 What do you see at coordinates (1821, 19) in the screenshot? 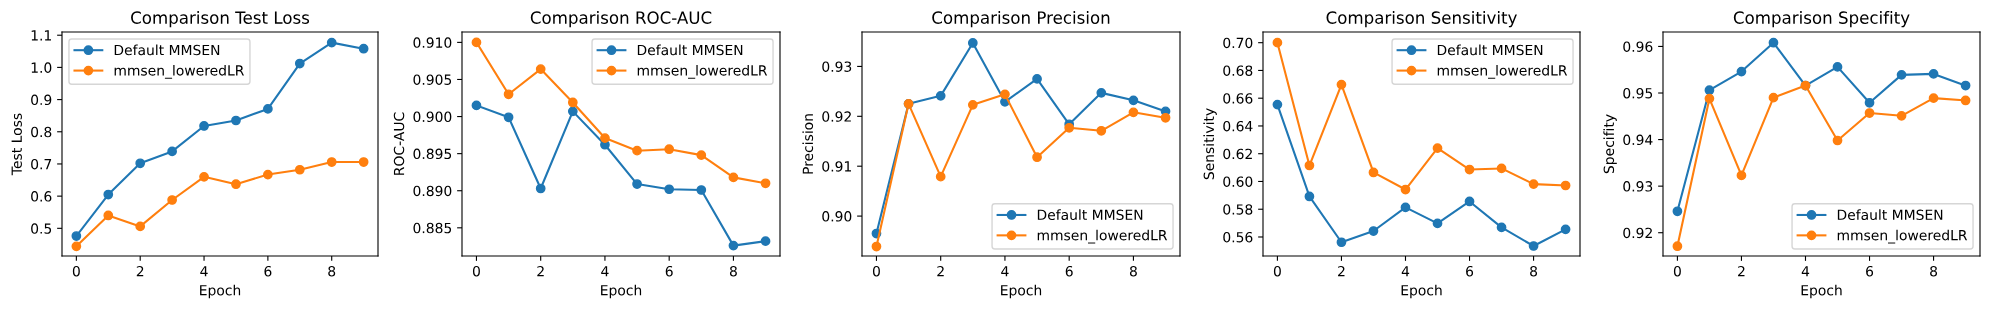
I see `chart-title: Comparison Specifity` at bounding box center [1821, 19].